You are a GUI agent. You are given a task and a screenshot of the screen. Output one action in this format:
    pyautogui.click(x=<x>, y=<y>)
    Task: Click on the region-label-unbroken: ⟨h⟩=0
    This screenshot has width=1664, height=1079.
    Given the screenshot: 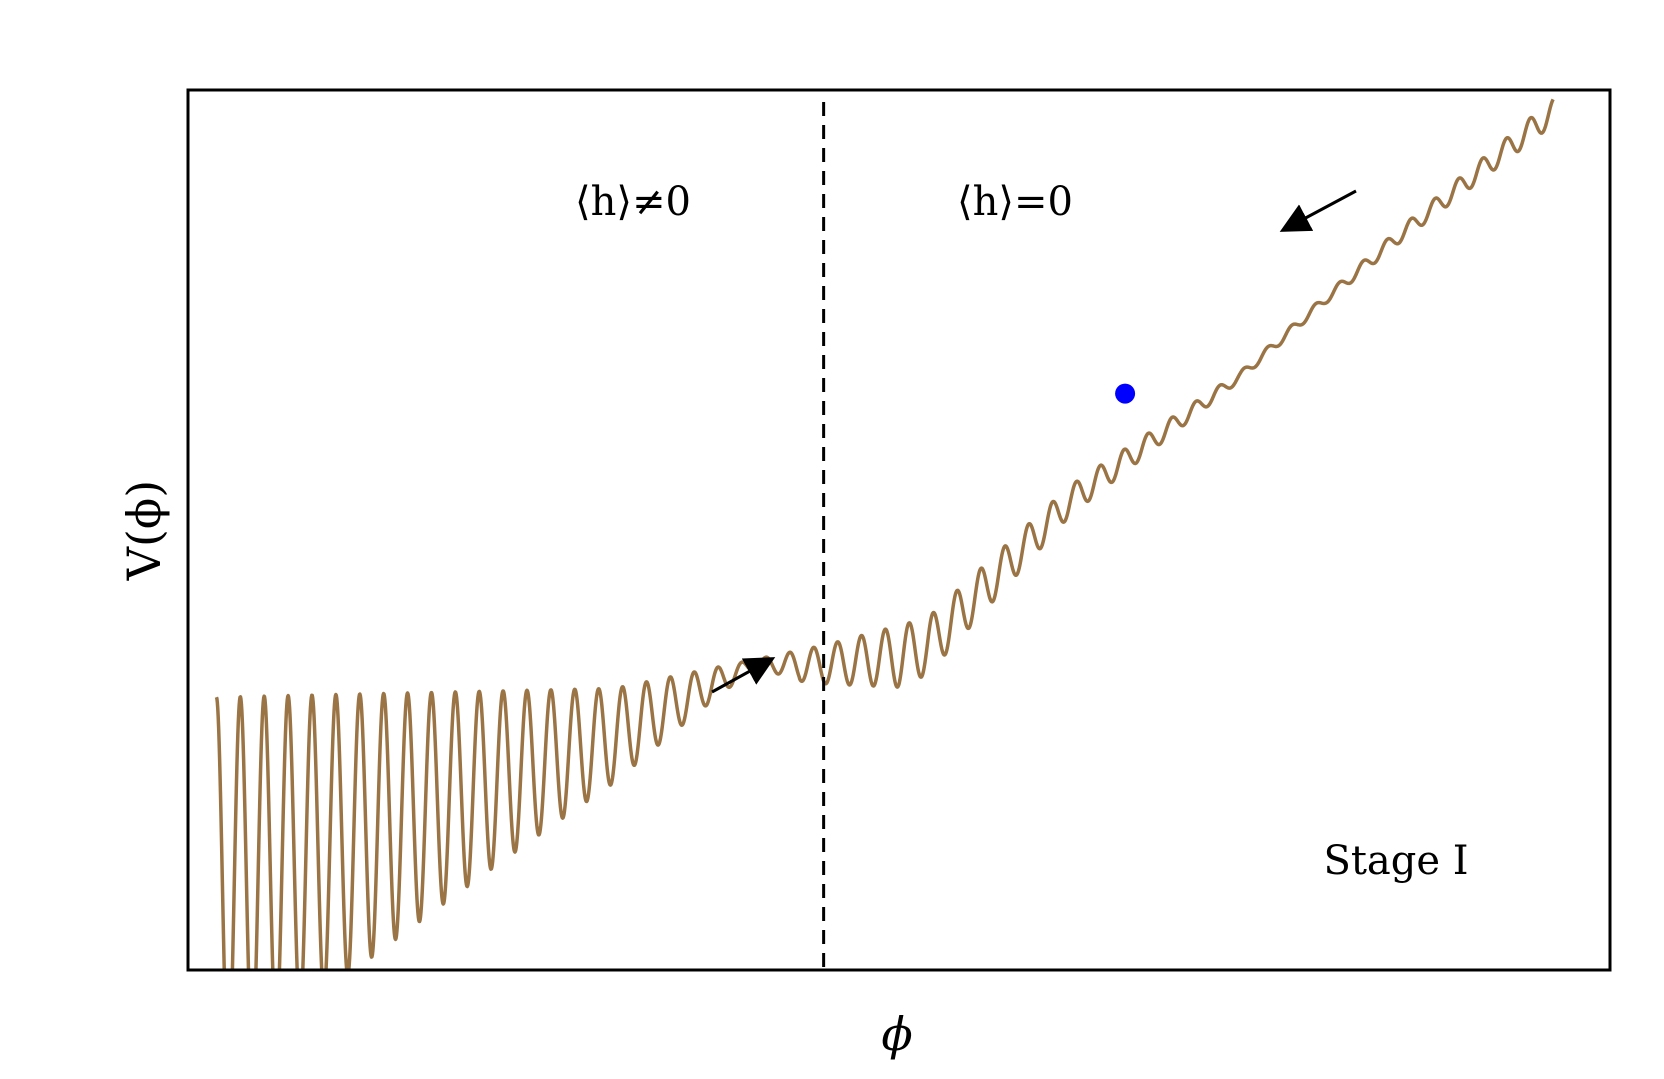 What is the action you would take?
    pyautogui.click(x=1015, y=202)
    